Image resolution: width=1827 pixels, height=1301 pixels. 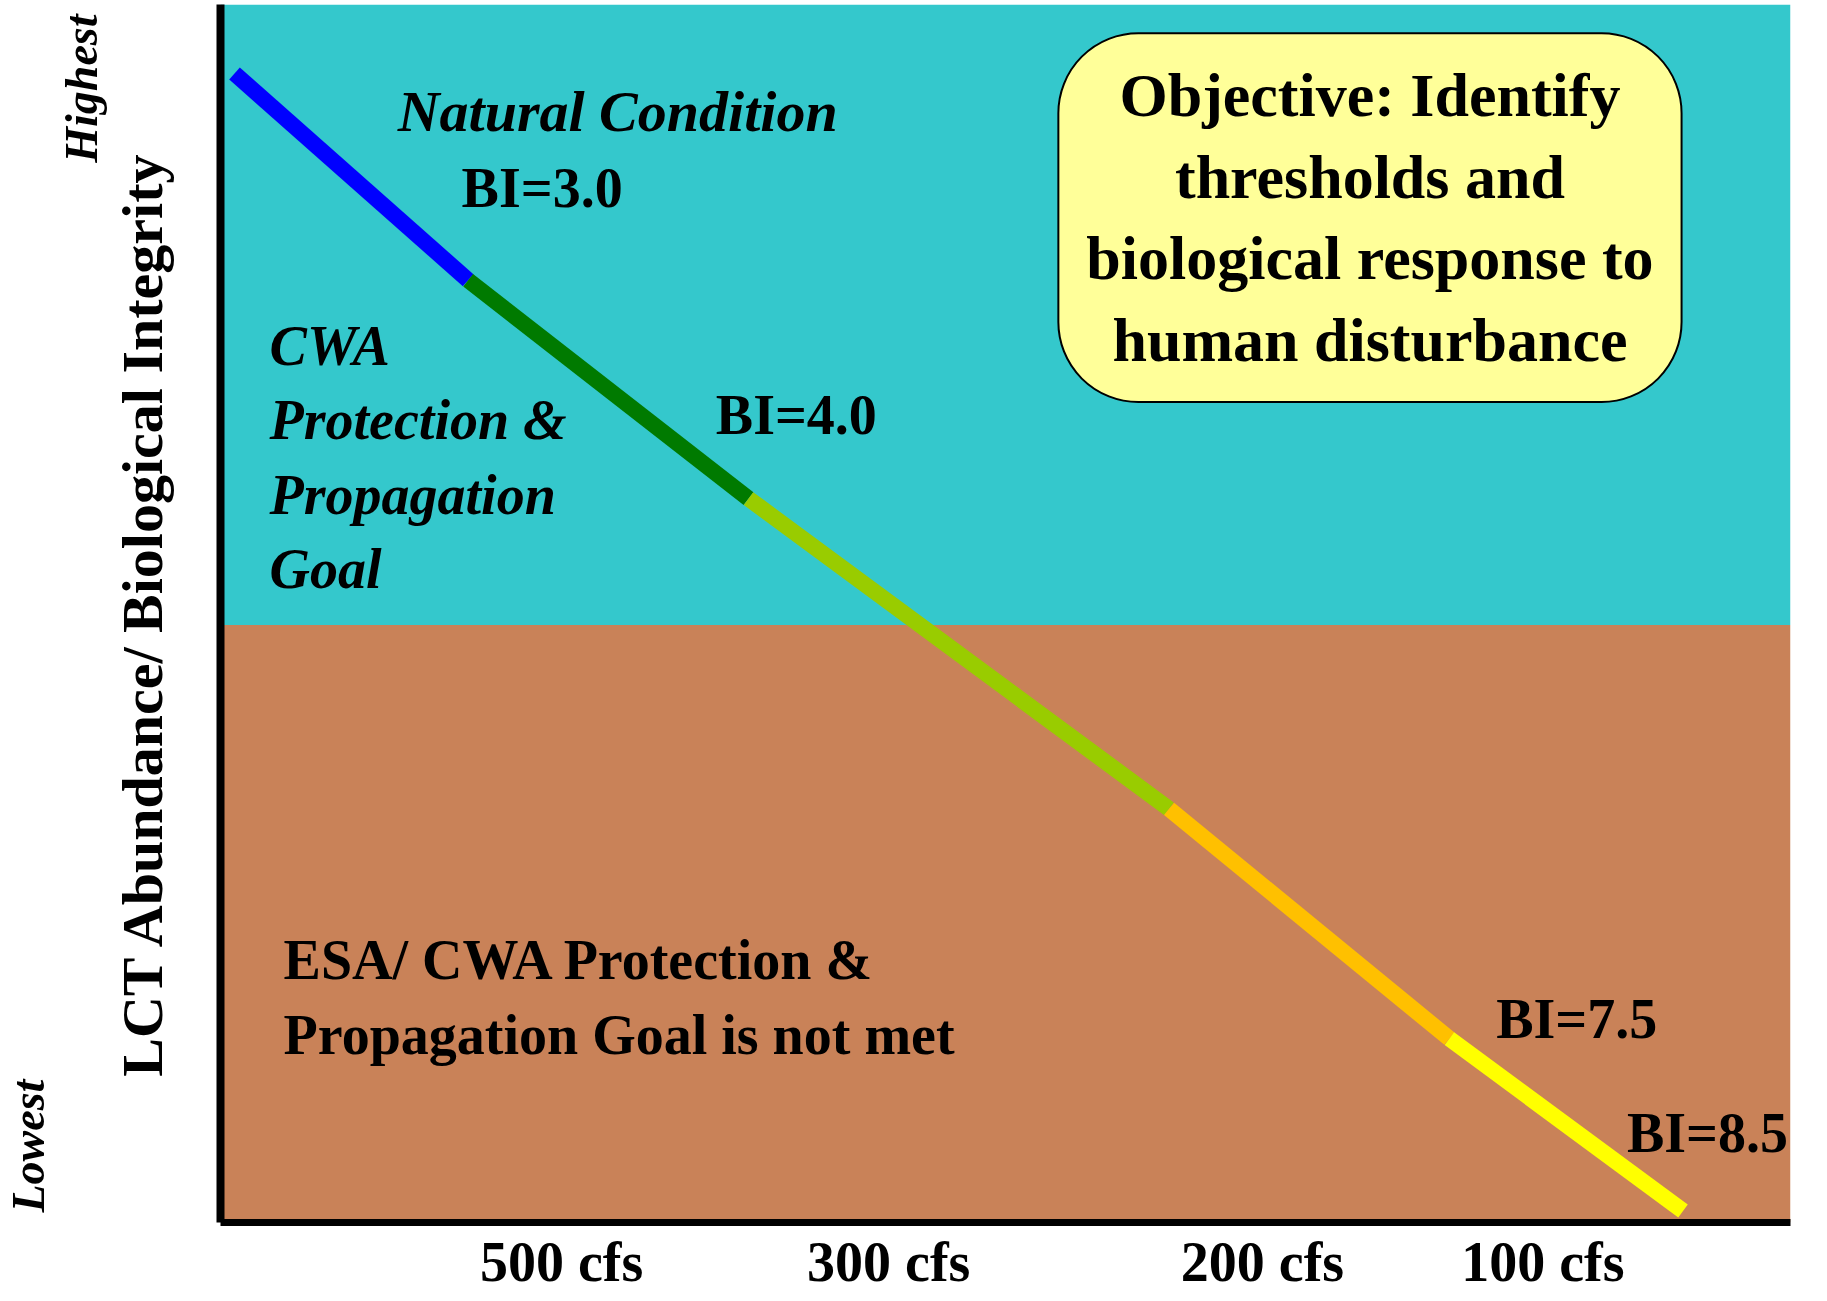 I want to click on annotation: BI=3.0, so click(x=542, y=188).